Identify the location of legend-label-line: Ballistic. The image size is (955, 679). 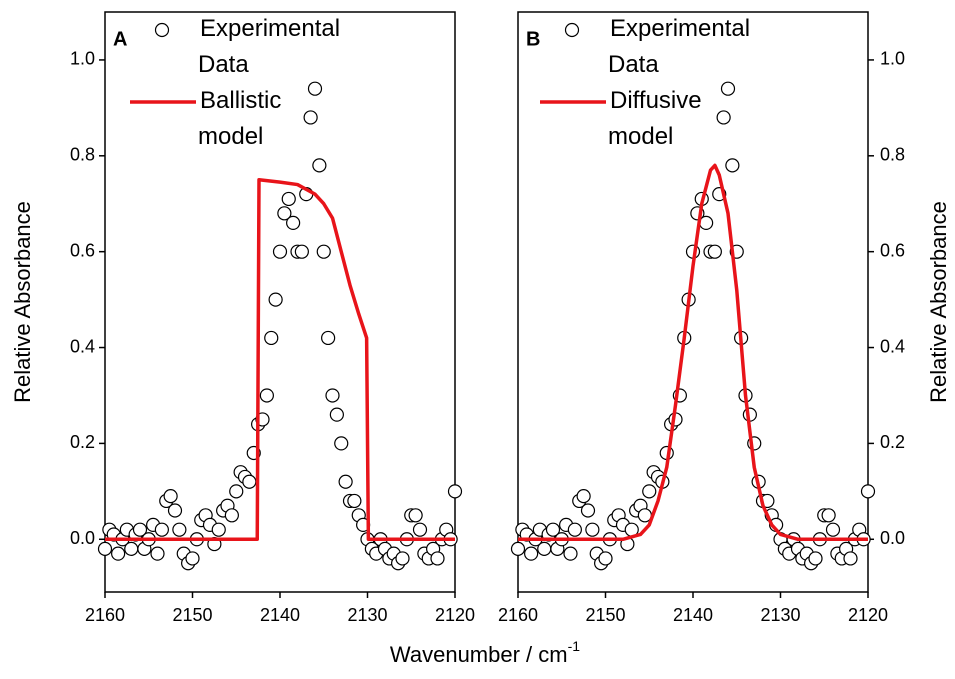
(244, 100).